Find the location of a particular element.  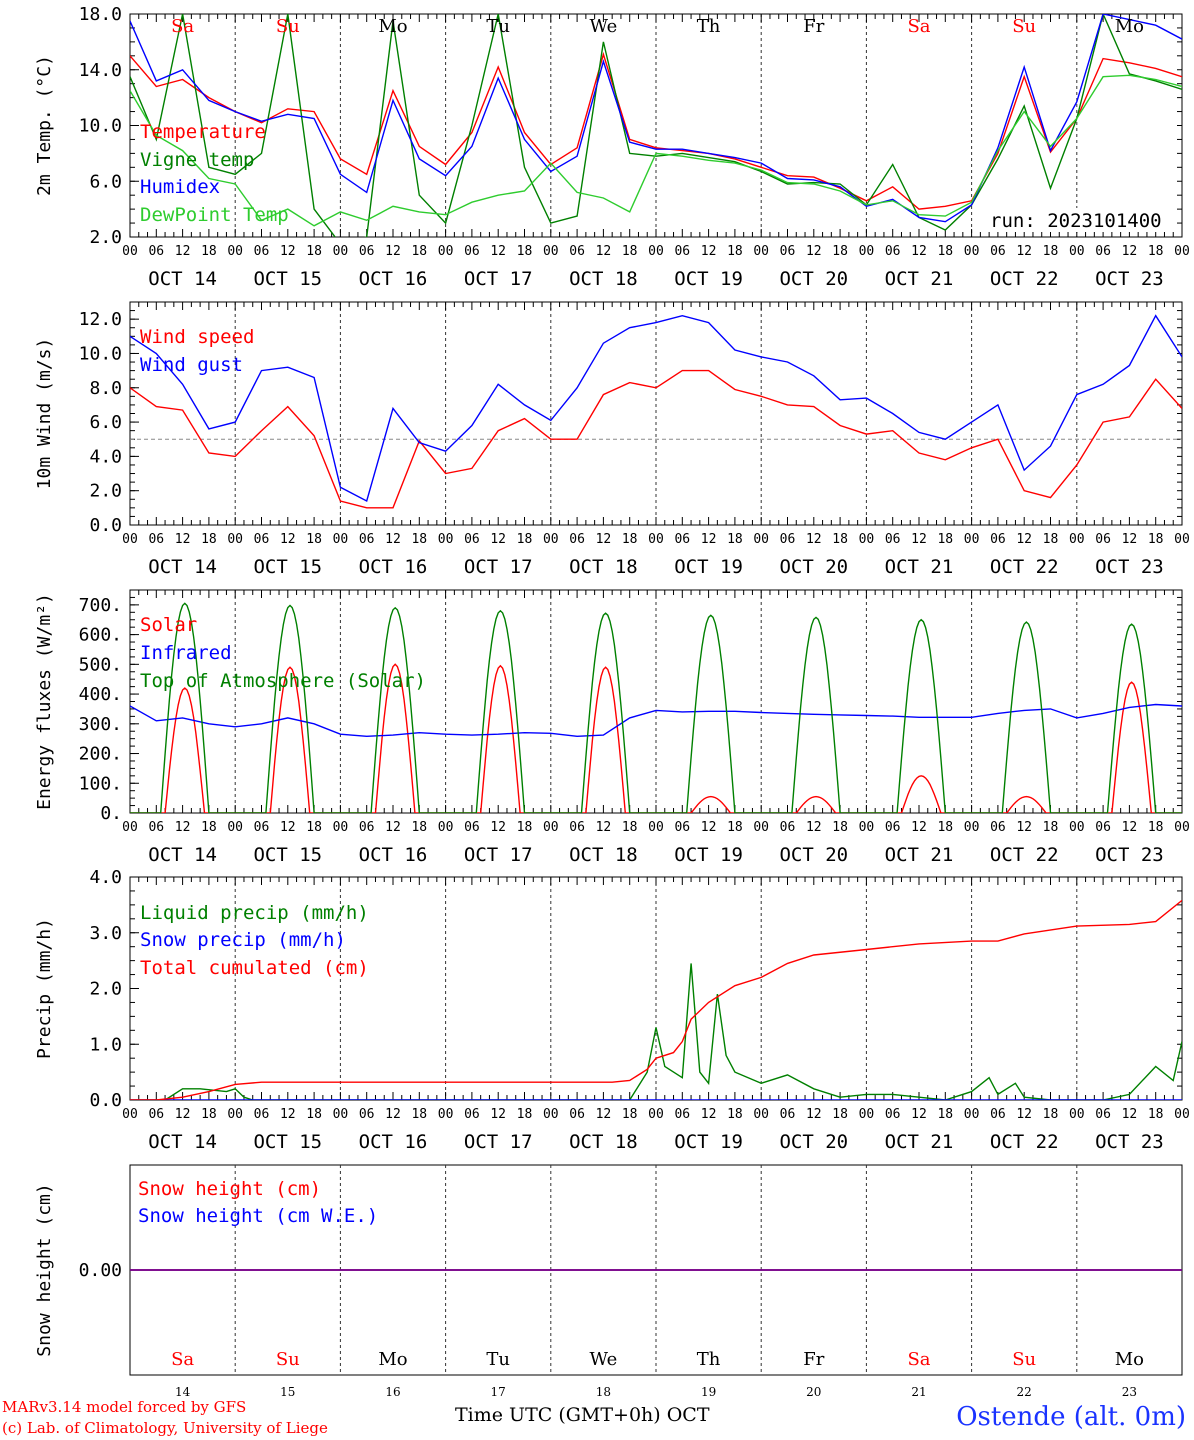

weekday-label: Mo is located at coordinates (392, 26).